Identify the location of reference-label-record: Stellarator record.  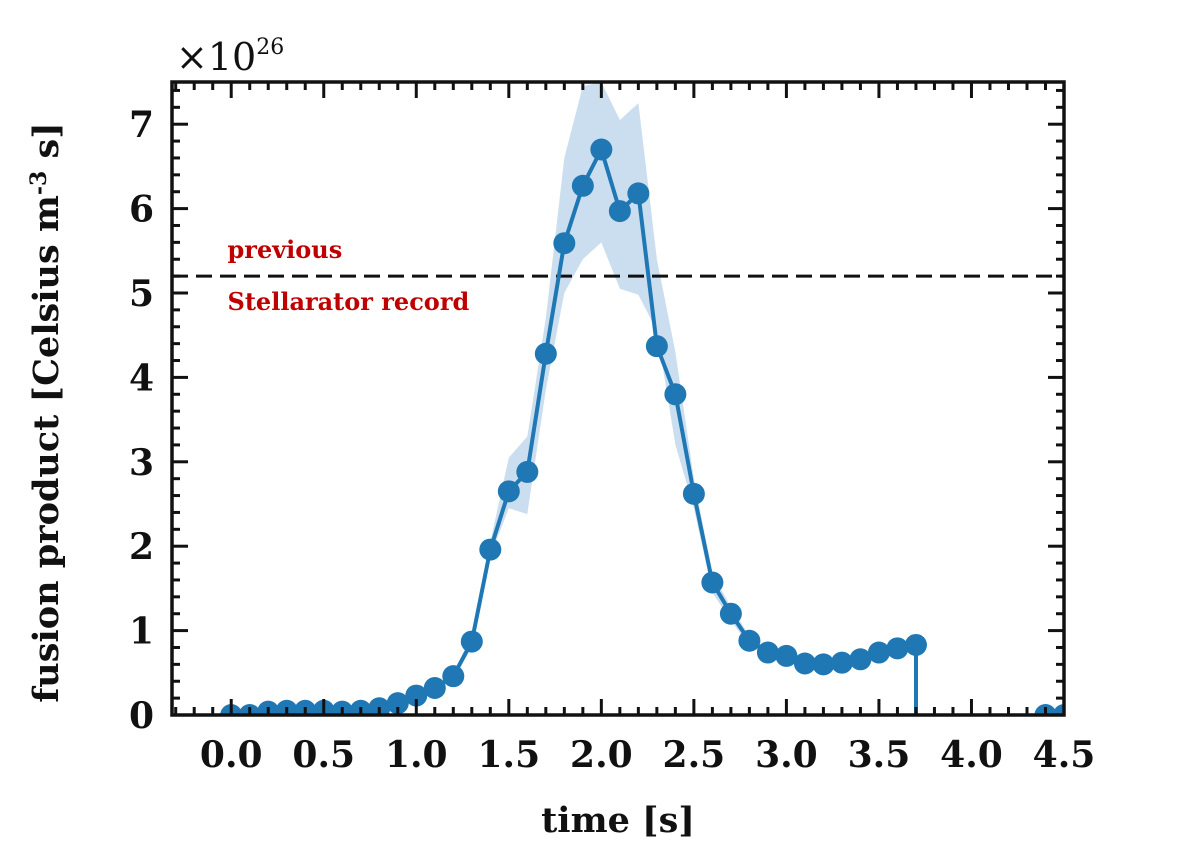
(349, 301).